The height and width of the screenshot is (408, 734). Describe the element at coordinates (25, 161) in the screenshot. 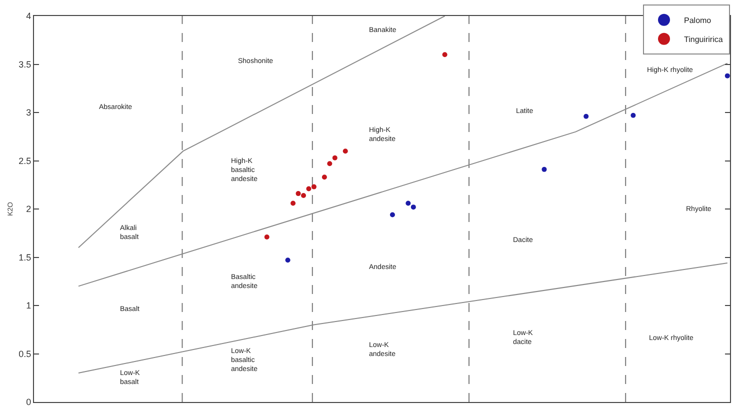

I see `y-tick-label: 2.5` at that location.